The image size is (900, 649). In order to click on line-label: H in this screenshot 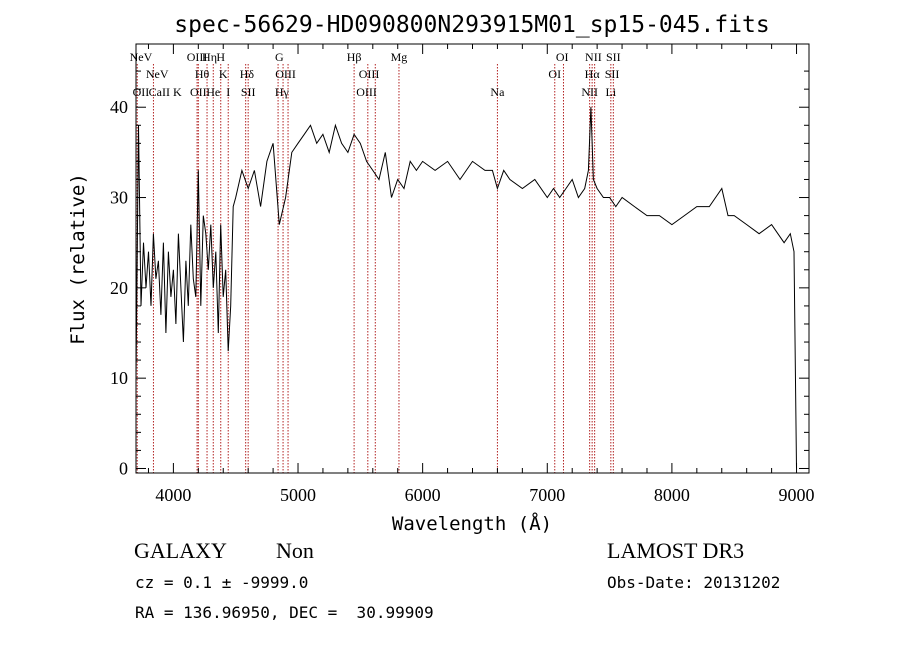, I will do `click(220, 57)`.